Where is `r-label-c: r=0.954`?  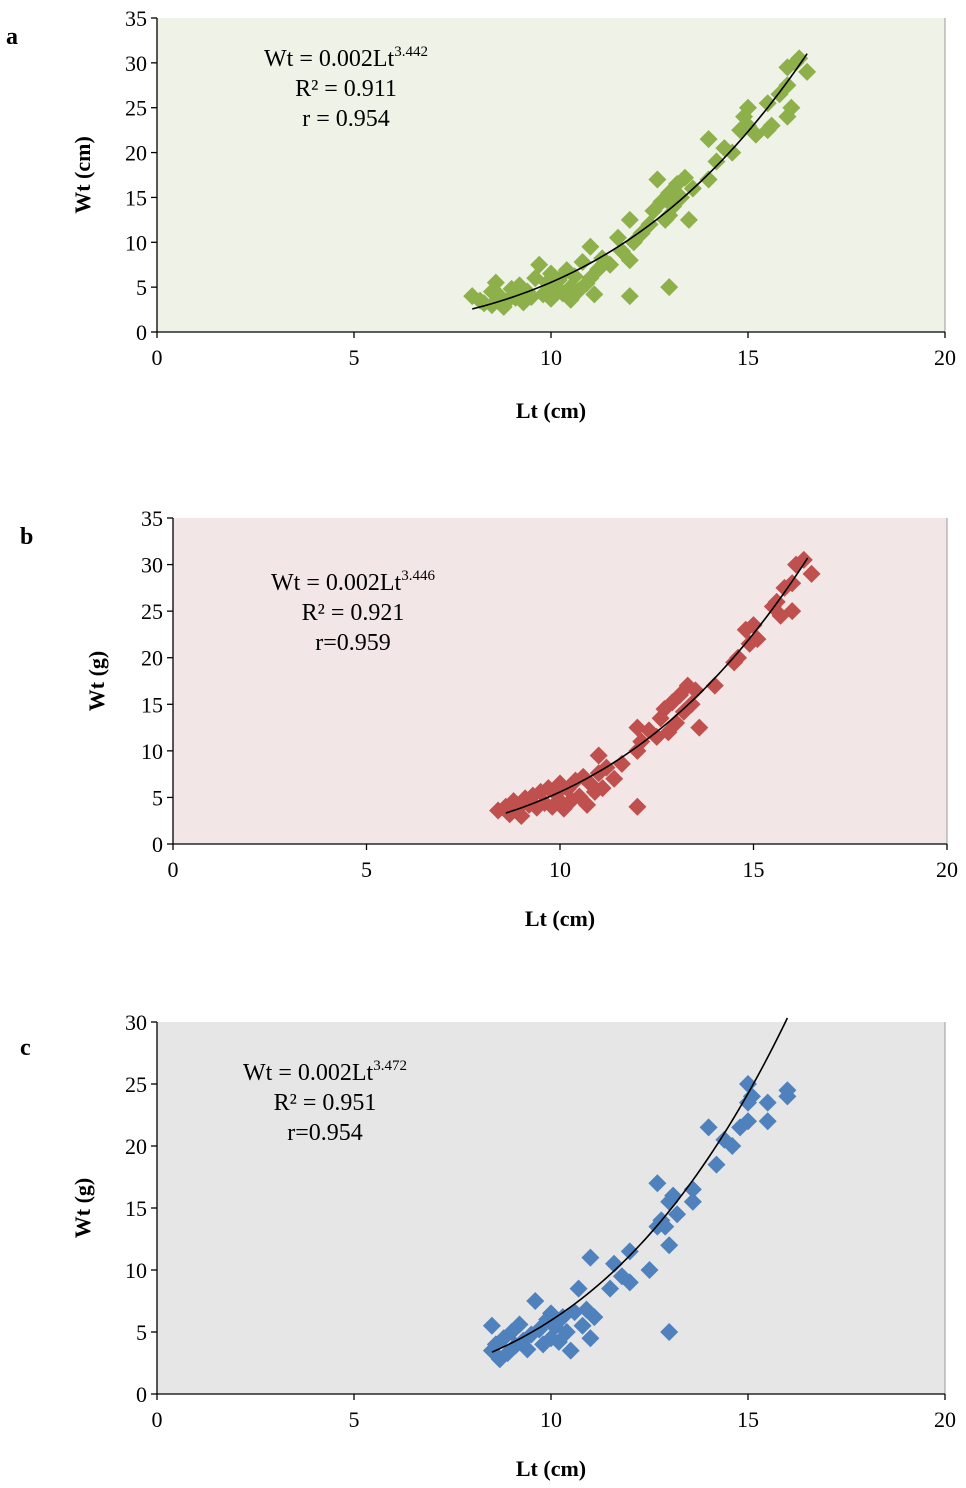 r-label-c: r=0.954 is located at coordinates (325, 1133).